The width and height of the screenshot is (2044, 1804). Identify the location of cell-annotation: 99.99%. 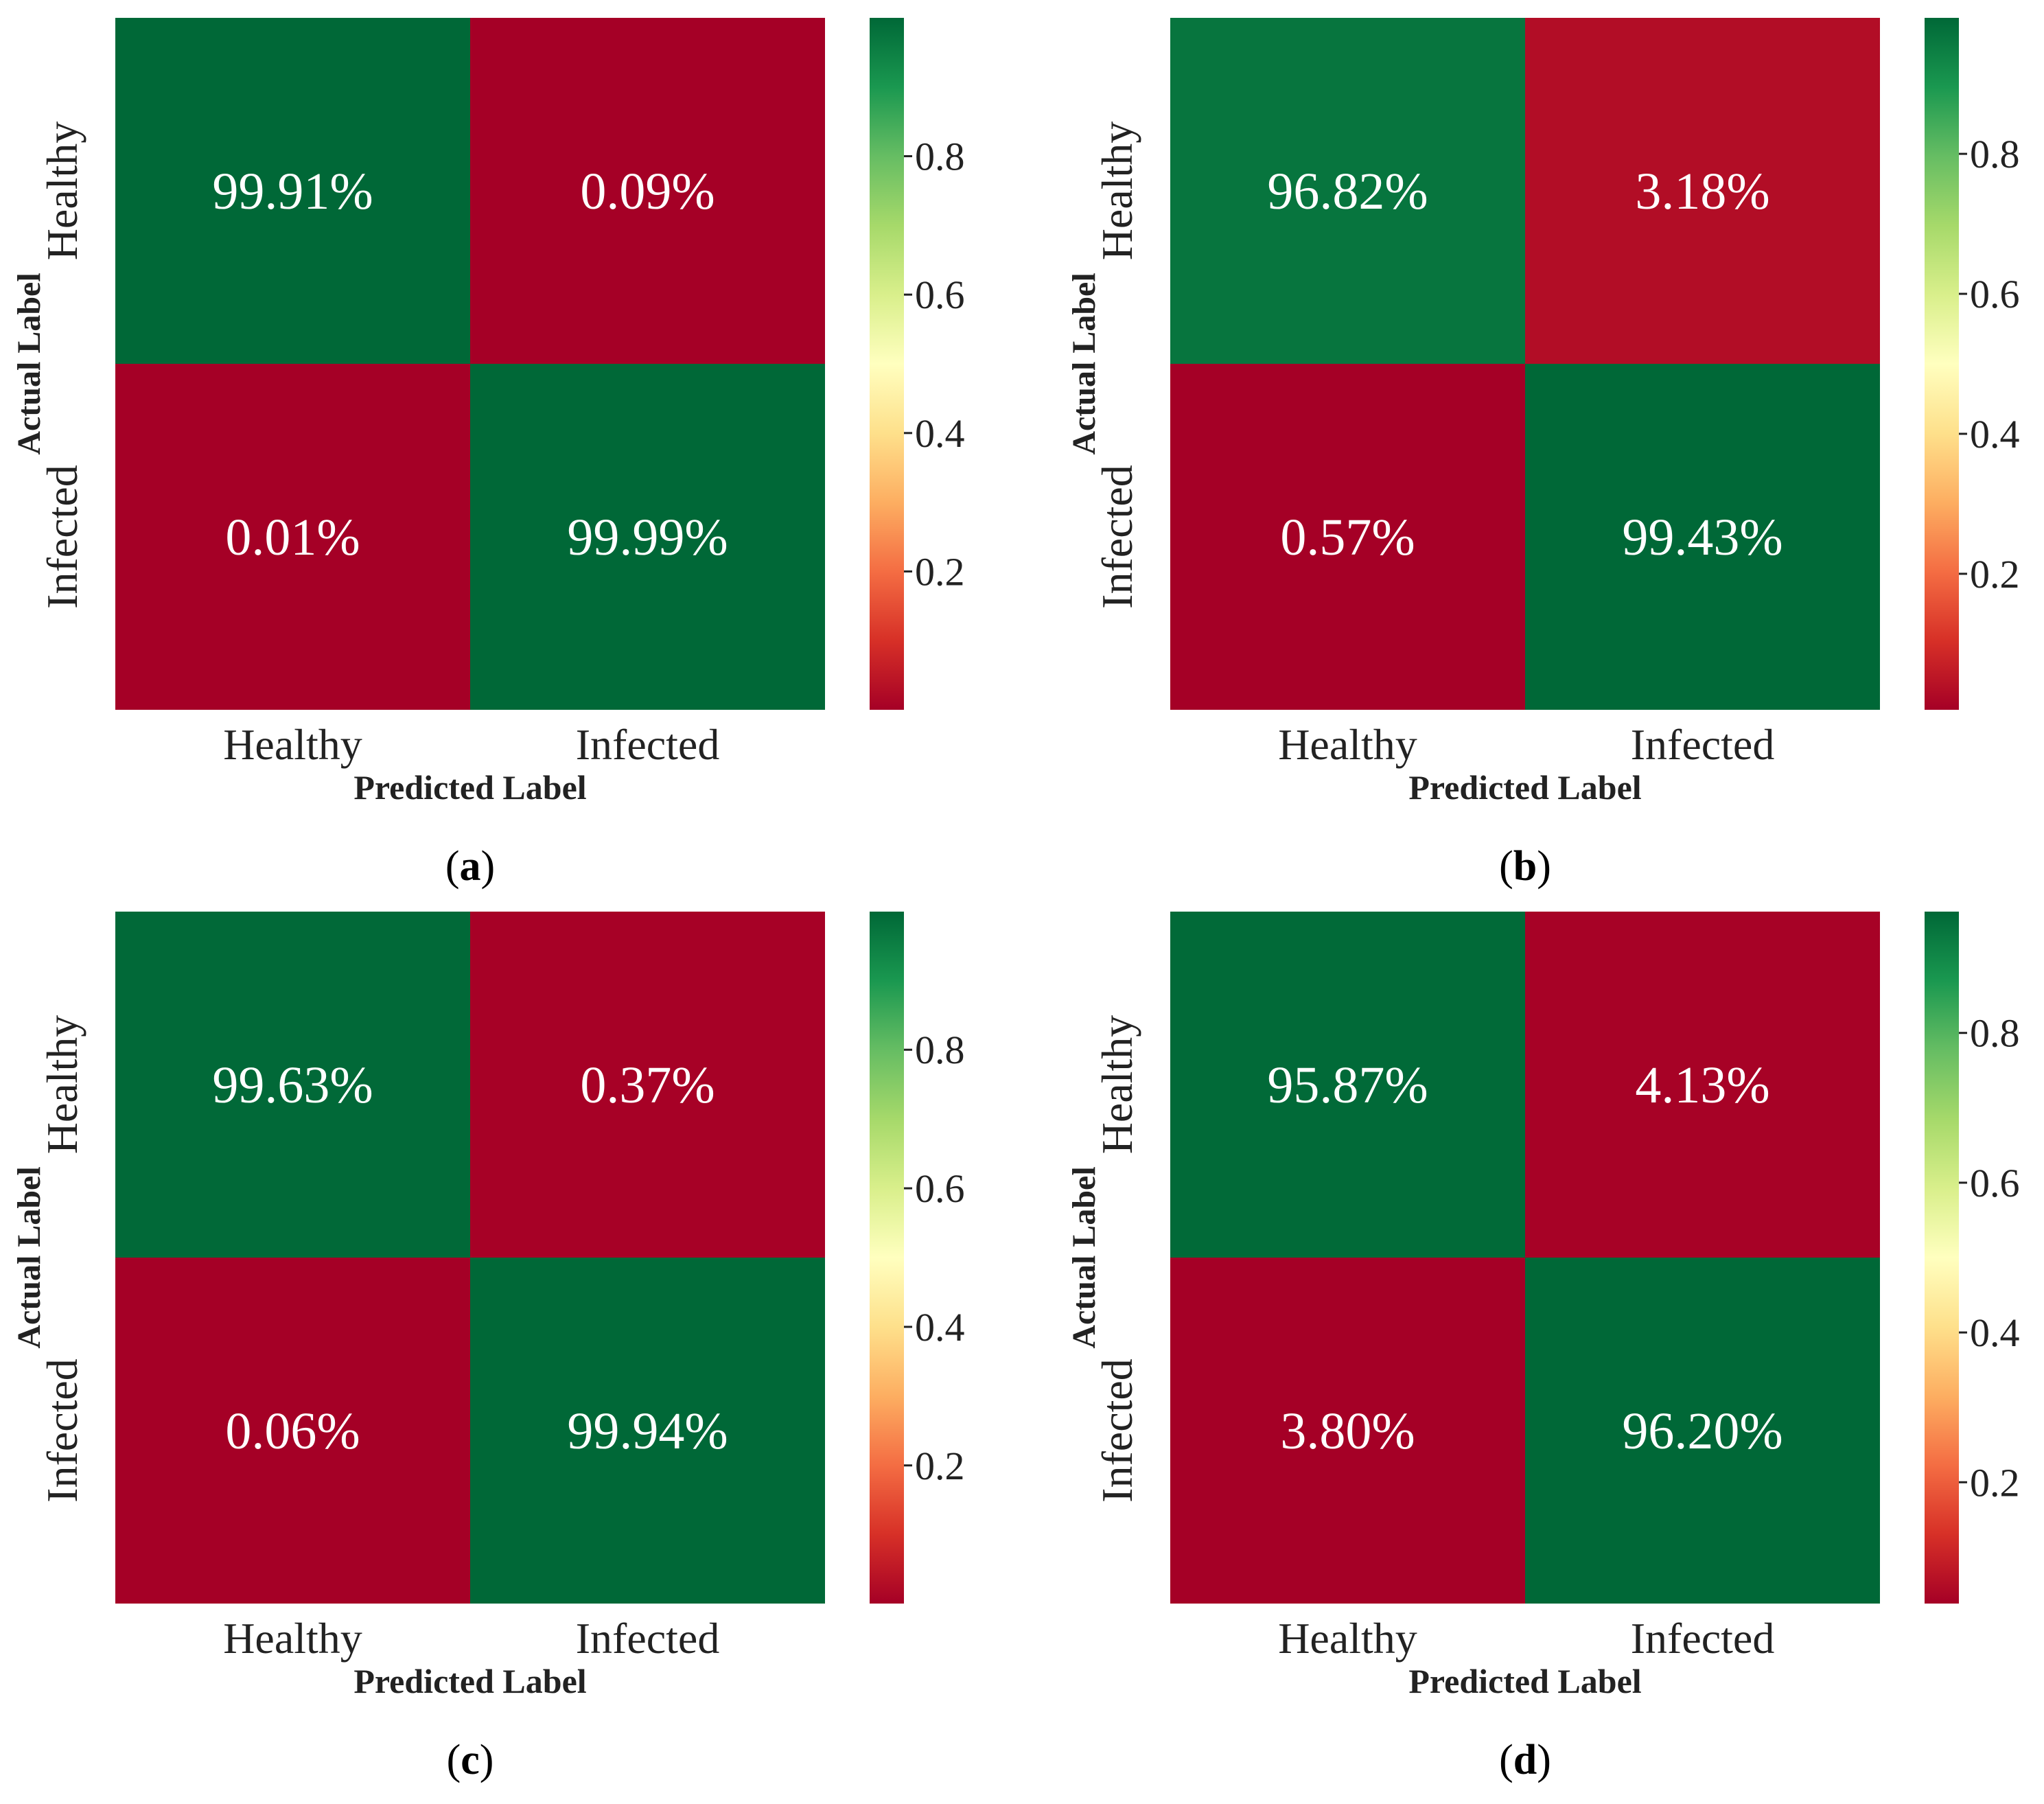
(647, 537).